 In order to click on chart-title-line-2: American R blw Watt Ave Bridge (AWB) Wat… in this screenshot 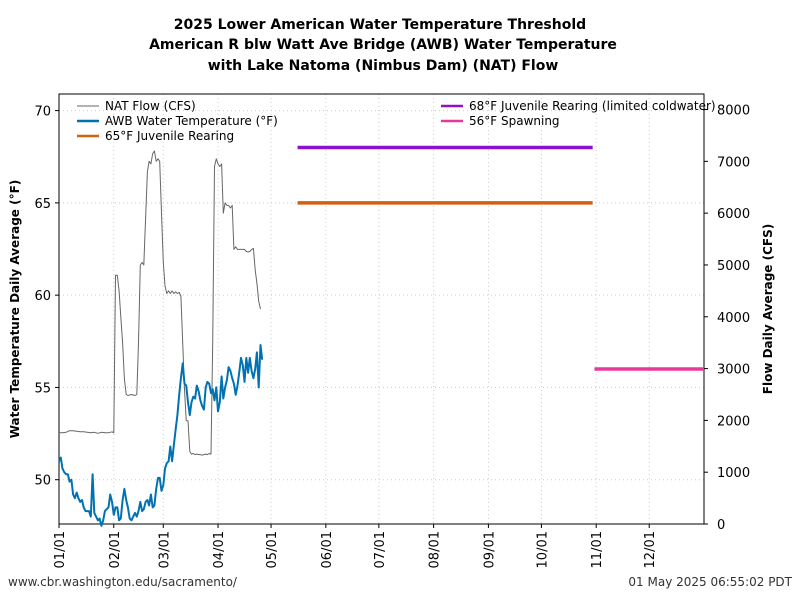, I will do `click(383, 45)`.